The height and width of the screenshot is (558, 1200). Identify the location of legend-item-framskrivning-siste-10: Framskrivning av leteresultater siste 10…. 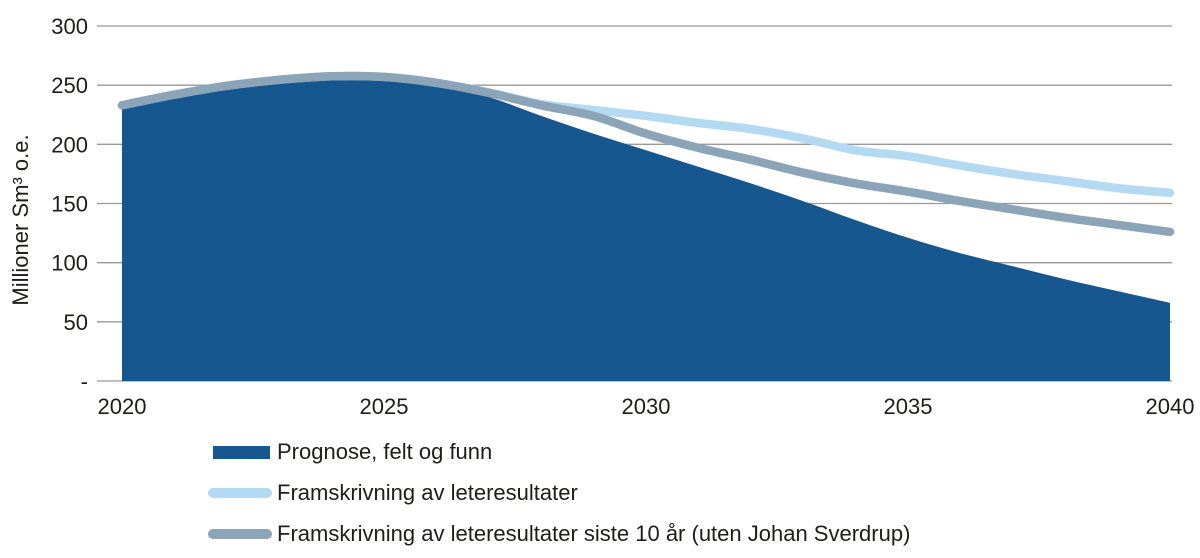
(559, 534).